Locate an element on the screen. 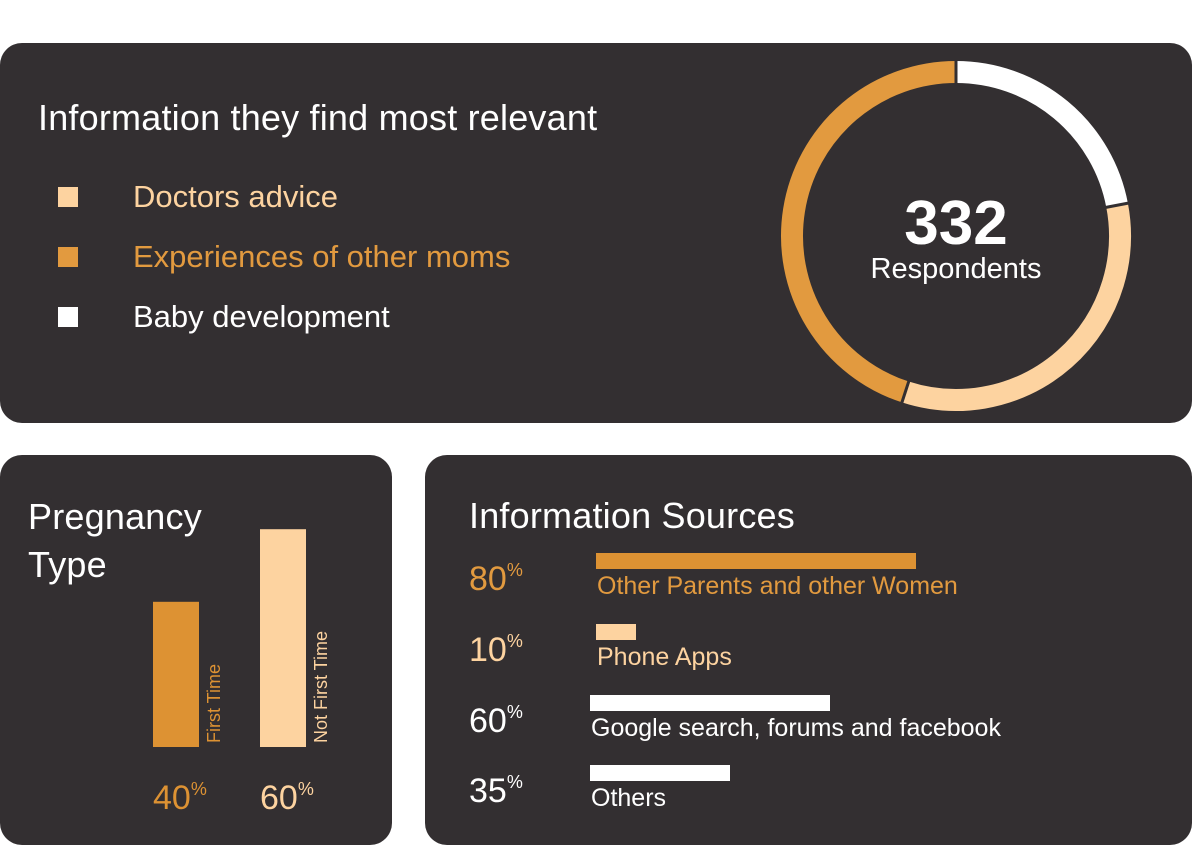 Image resolution: width=1192 pixels, height=845 pixels. bar-value-not-first-time: 60% is located at coordinates (287, 798).